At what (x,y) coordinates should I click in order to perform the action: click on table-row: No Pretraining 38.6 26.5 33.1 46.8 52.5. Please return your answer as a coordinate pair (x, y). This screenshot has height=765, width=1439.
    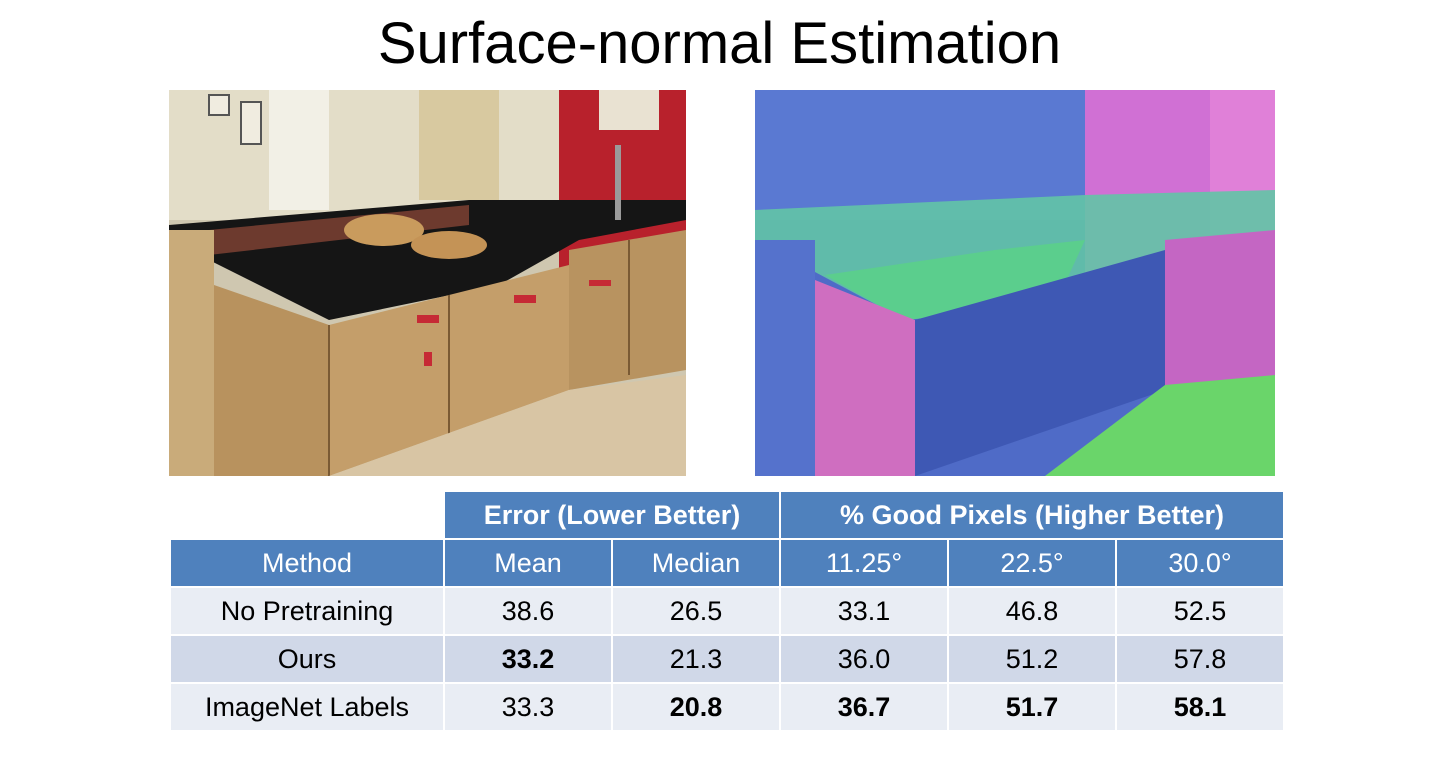
    Looking at the image, I should click on (727, 611).